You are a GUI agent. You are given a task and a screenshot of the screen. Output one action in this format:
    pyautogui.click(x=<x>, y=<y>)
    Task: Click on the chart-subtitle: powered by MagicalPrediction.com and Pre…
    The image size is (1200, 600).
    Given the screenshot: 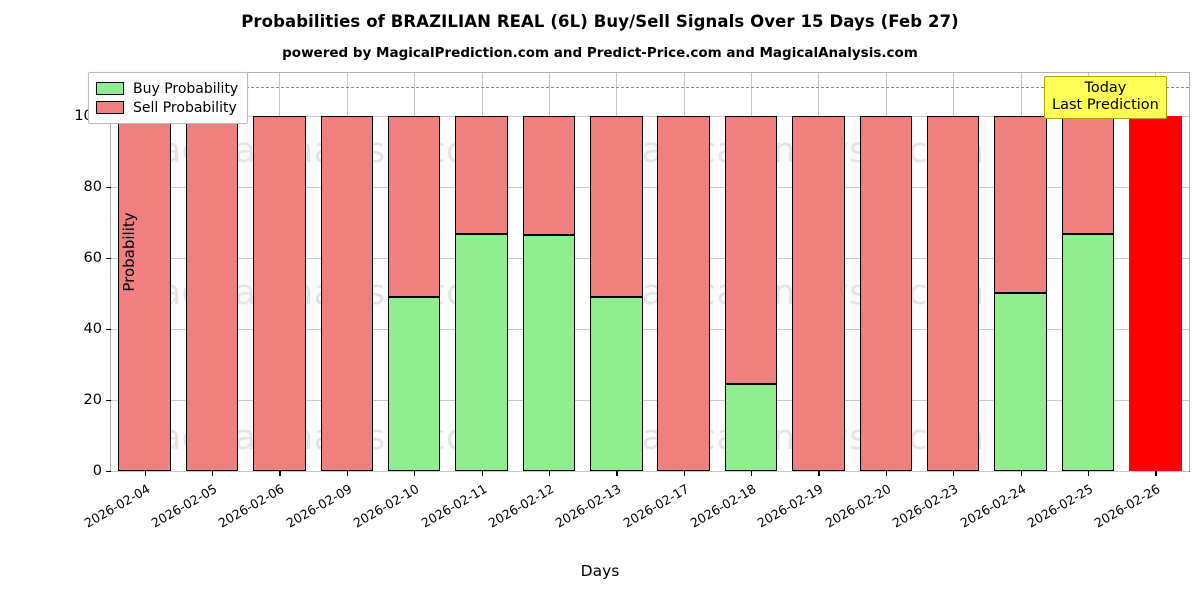 What is the action you would take?
    pyautogui.click(x=600, y=53)
    